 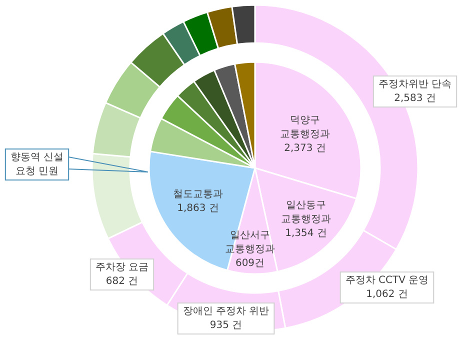 What do you see at coordinates (122, 281) in the screenshot?
I see `data-label: 682 건` at bounding box center [122, 281].